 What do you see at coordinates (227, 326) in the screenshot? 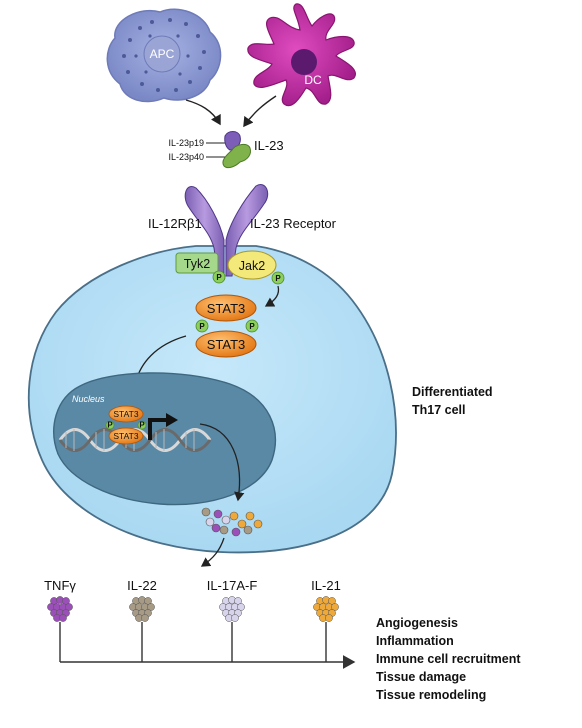
I see `stat3-dimer: STAT3 STAT3 P P` at bounding box center [227, 326].